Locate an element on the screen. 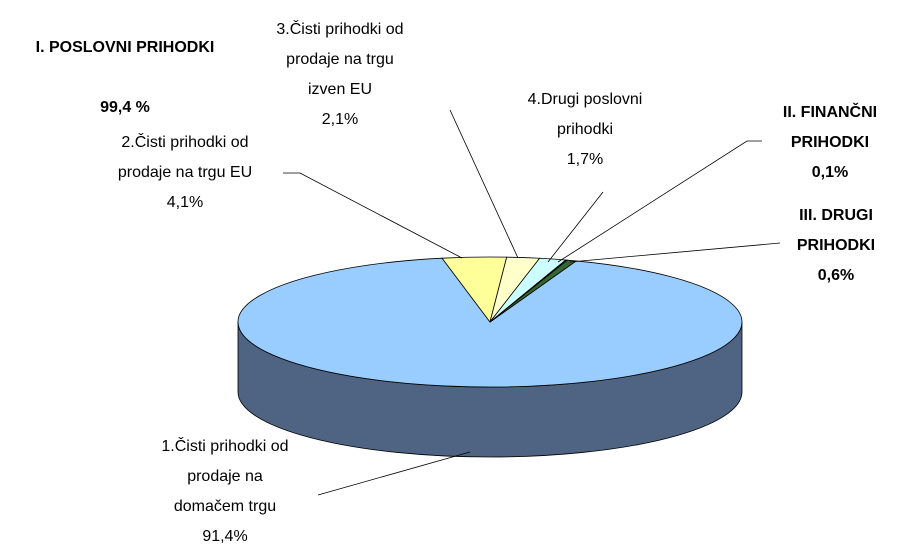 Image resolution: width=898 pixels, height=549 pixels. slice-value: 91,4% is located at coordinates (225, 536).